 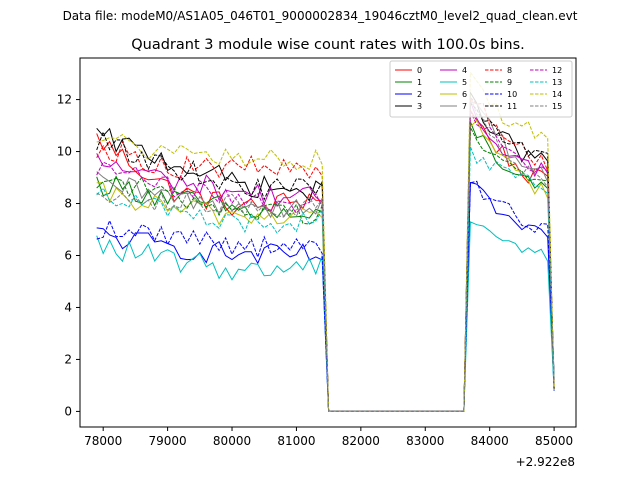 What do you see at coordinates (557, 94) in the screenshot?
I see `legend-label-14: 14` at bounding box center [557, 94].